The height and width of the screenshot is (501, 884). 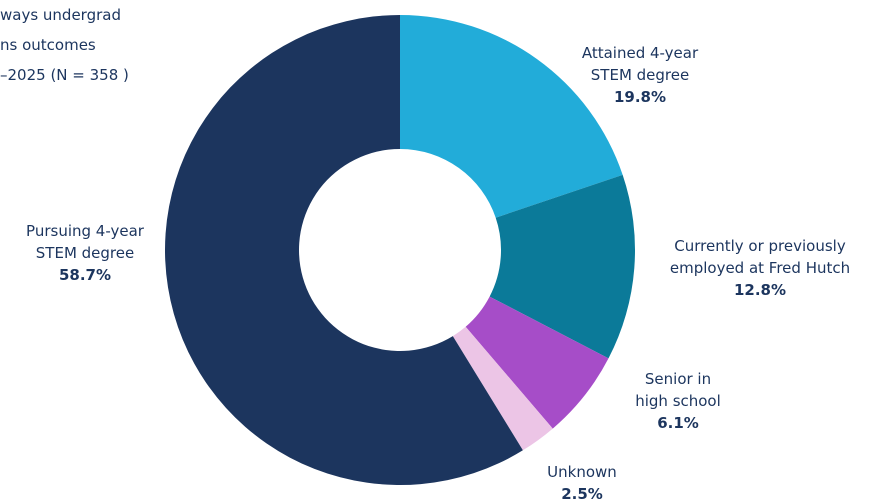 I want to click on slice-label: Senior in high school, so click(x=678, y=390).